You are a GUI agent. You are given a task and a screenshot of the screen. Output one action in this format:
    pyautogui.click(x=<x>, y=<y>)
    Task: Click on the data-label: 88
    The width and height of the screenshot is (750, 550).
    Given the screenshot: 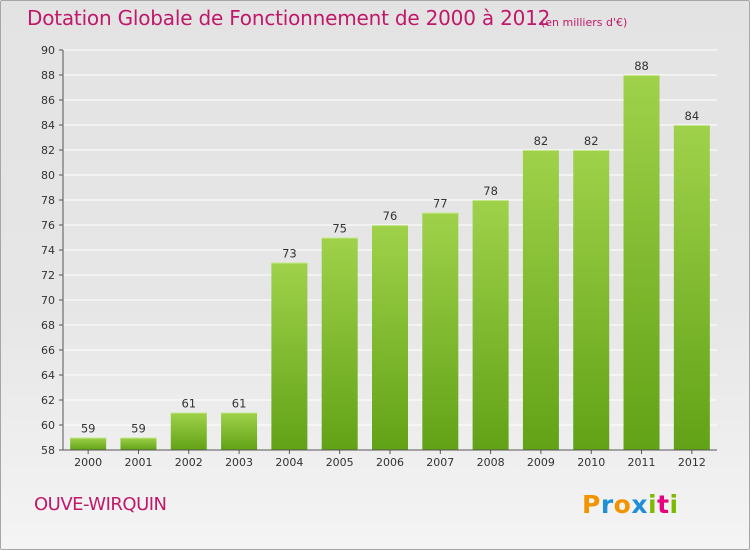 What is the action you would take?
    pyautogui.click(x=641, y=66)
    